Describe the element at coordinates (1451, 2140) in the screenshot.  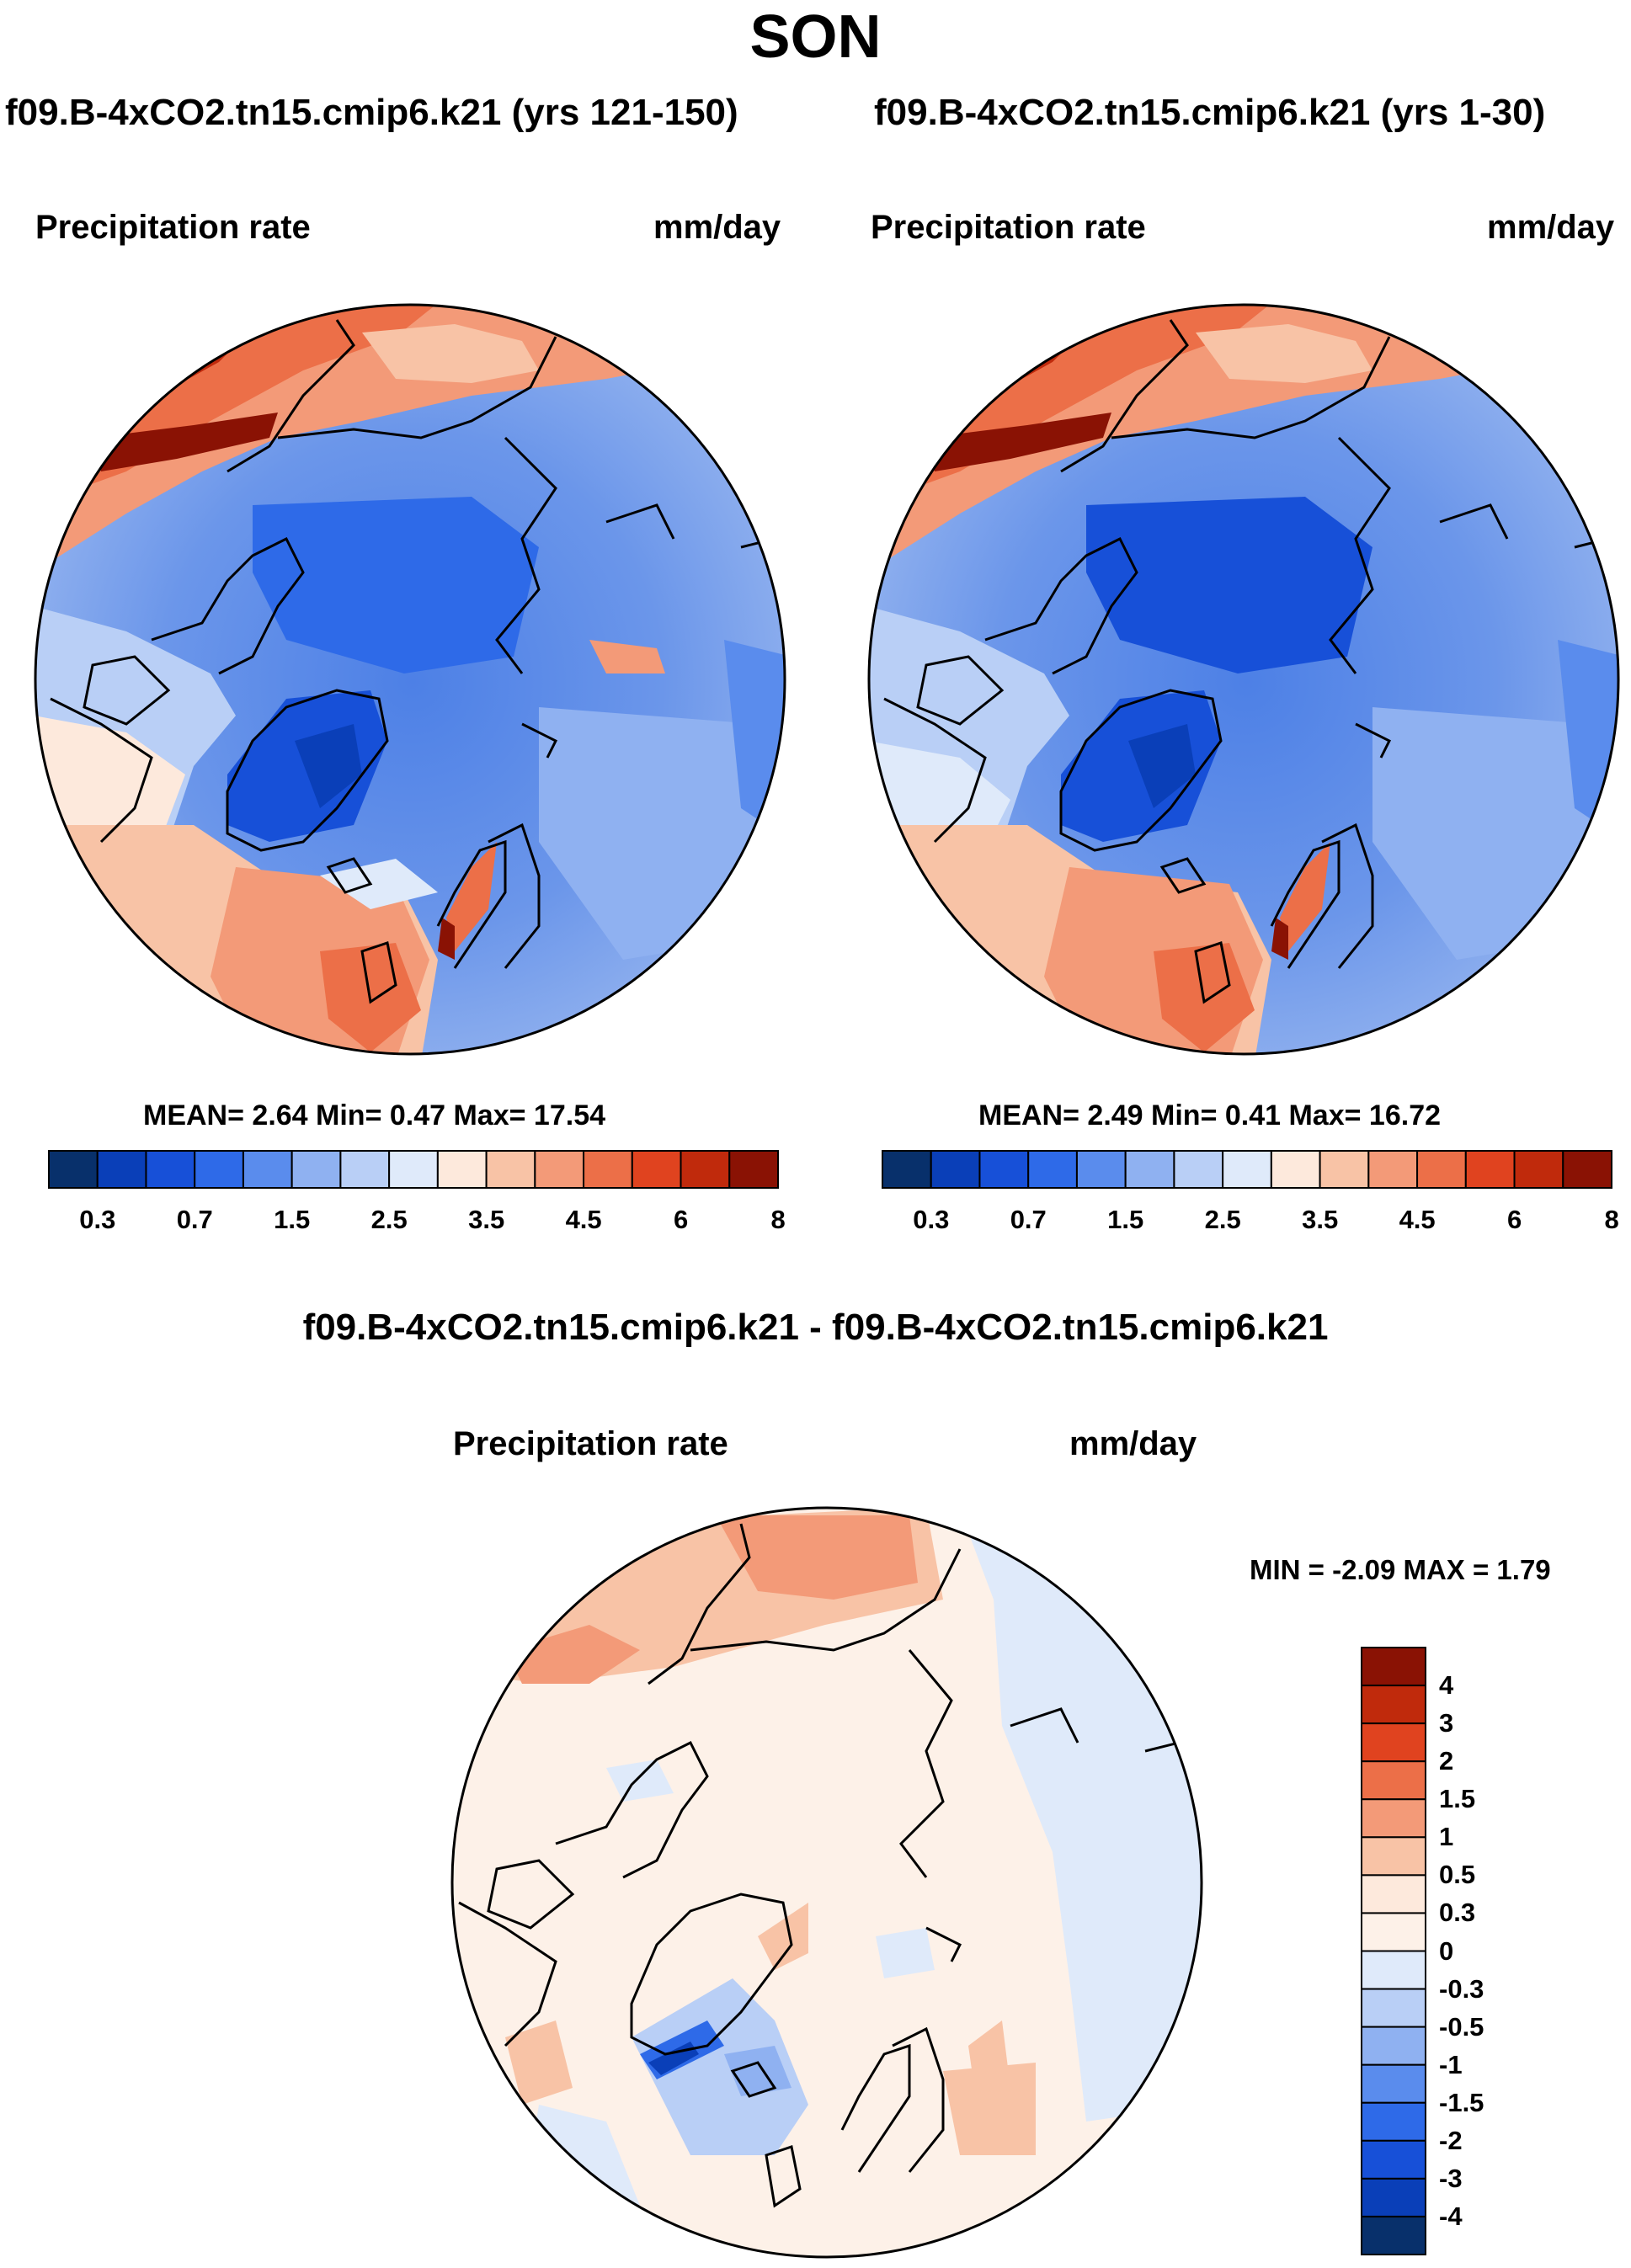
I see `colorbar-tick-label: -2` at that location.